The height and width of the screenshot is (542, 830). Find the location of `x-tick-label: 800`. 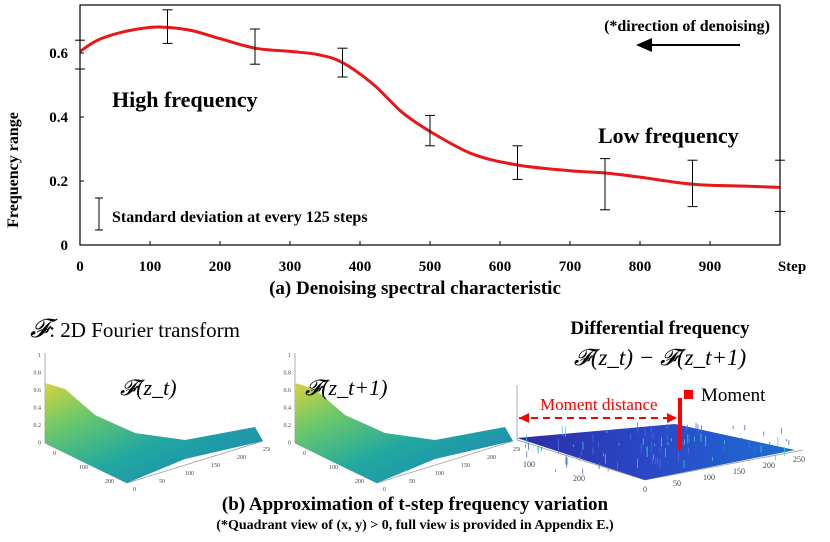

x-tick-label: 800 is located at coordinates (640, 267).